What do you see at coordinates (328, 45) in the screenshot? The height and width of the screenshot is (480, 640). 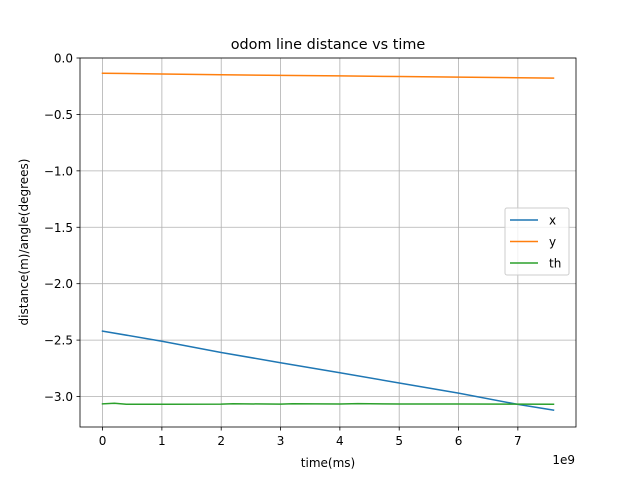 I see `chart-title: odom line distance vs time` at bounding box center [328, 45].